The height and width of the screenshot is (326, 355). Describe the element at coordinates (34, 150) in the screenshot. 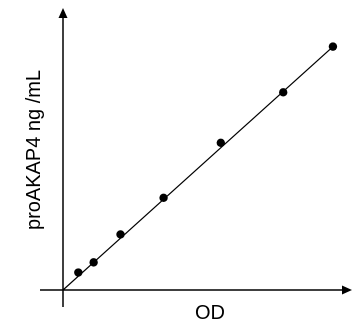

I see `y-axis-label: proAKAP4 ng /mL` at that location.